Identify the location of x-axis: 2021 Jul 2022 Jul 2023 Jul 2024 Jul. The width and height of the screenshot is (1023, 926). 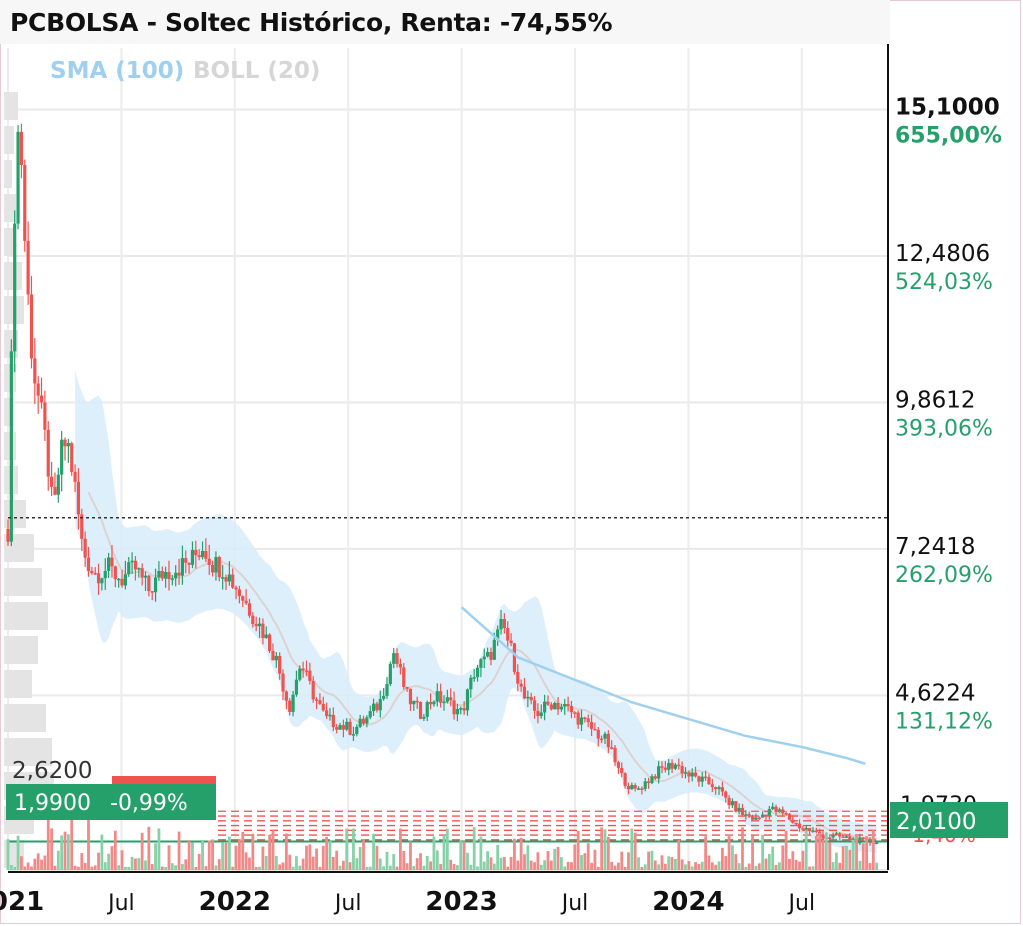
(444, 894).